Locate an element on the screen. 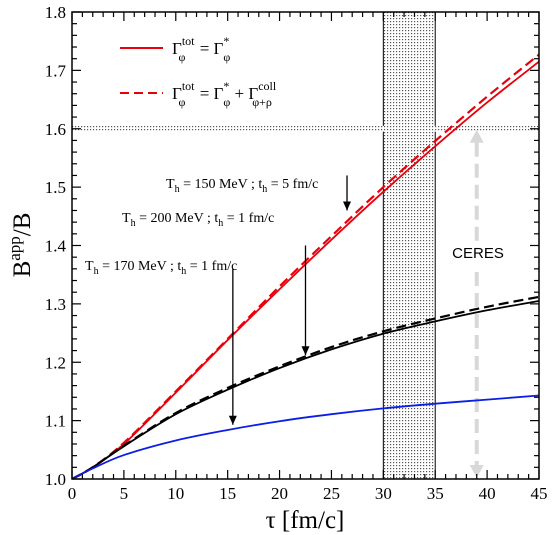 Image resolution: width=554 pixels, height=535 pixels. y-tick-label: 1.8 is located at coordinates (55, 12).